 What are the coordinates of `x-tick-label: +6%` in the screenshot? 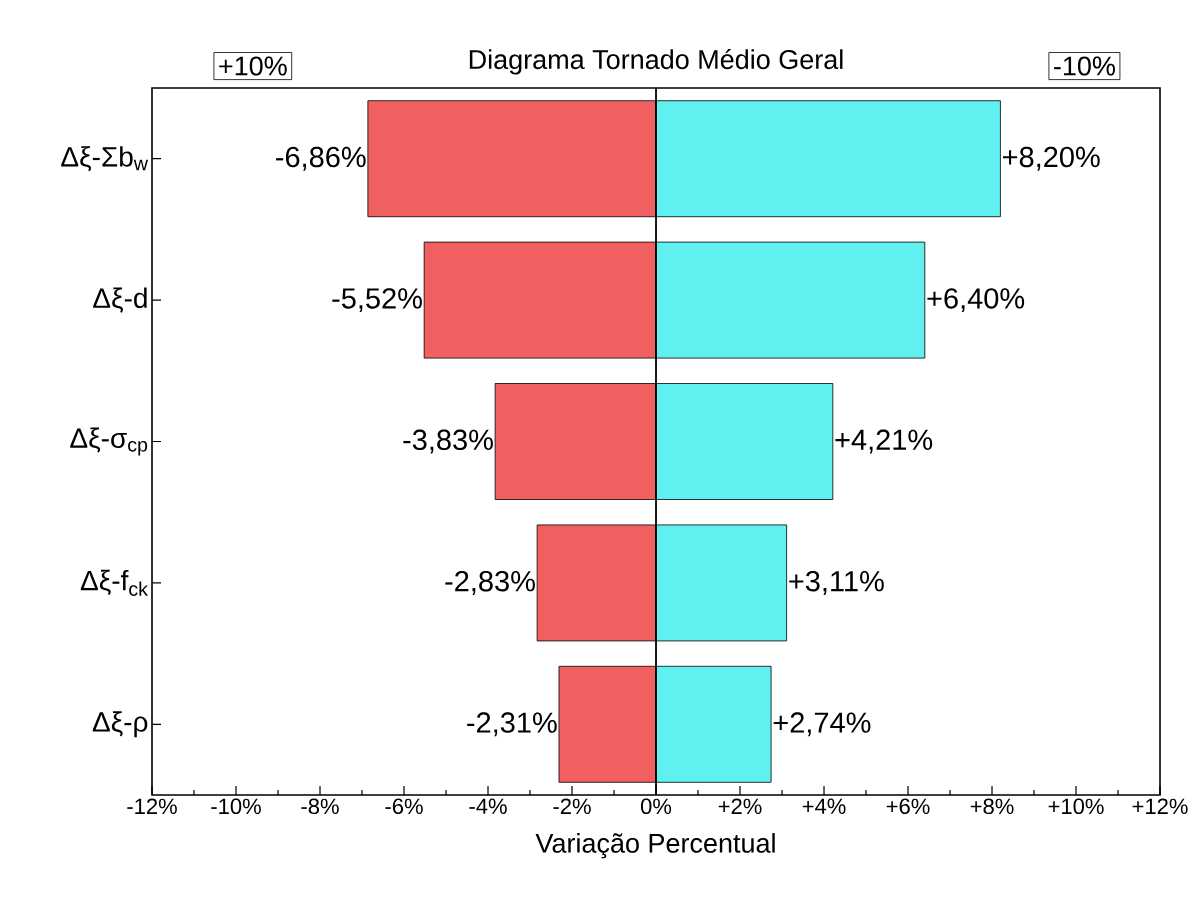 It's located at (908, 806).